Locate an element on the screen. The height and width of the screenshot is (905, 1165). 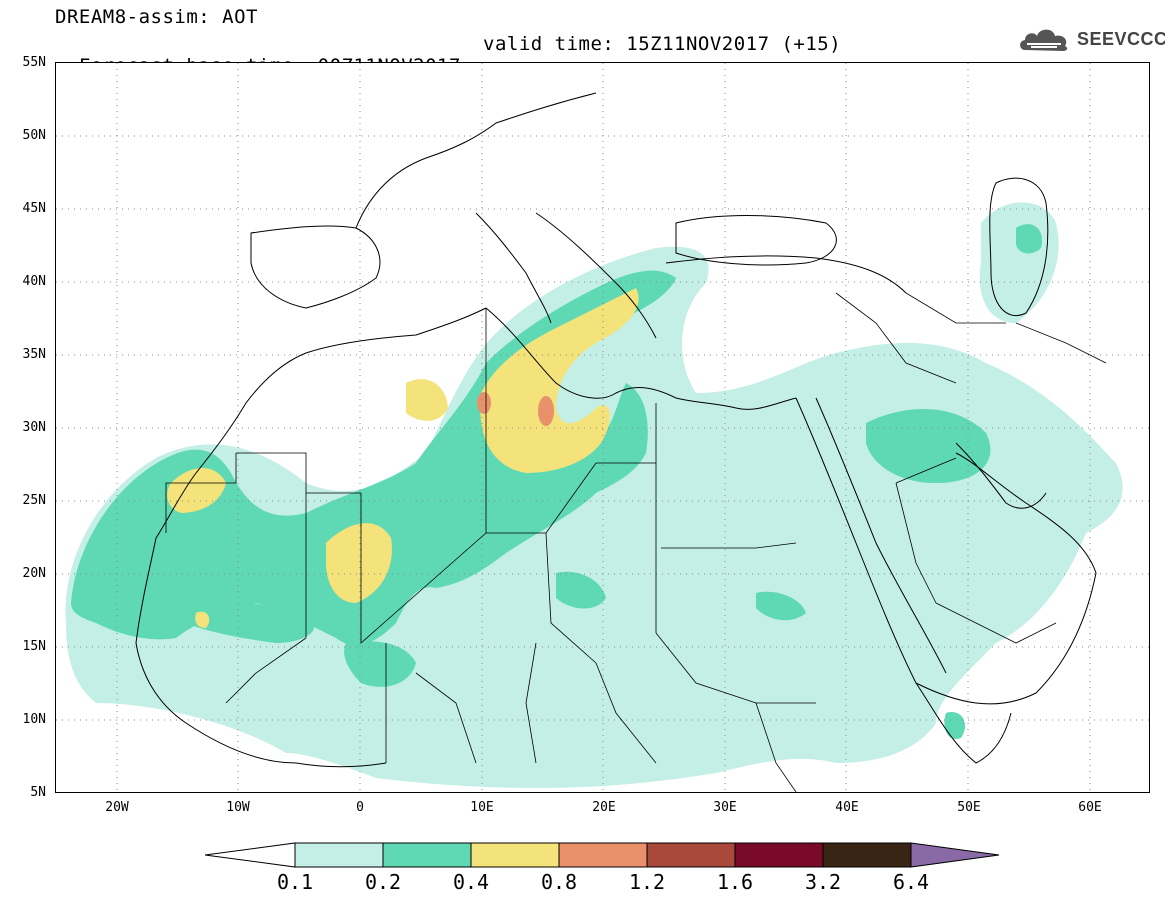
lat-label: 35N is located at coordinates (34, 354).